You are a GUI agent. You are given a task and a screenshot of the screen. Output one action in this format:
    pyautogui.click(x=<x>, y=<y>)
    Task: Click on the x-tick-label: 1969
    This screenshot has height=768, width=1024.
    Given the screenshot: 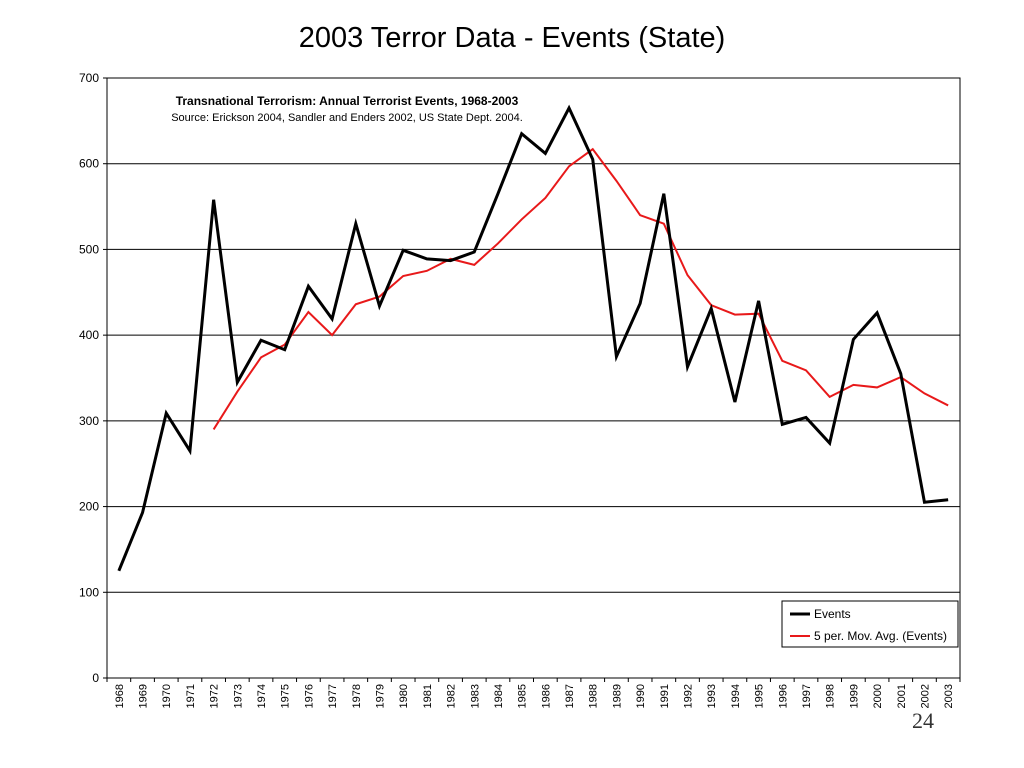 What is the action you would take?
    pyautogui.click(x=144, y=696)
    